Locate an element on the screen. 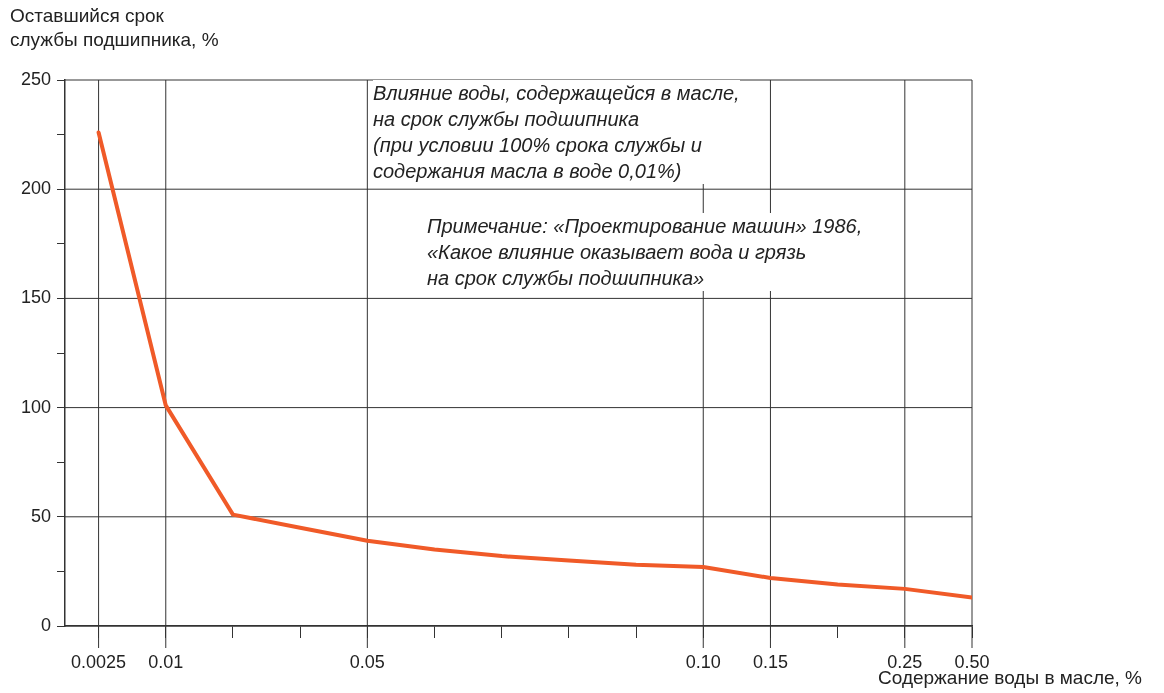 The image size is (1164, 693). y-tick-label: 150 is located at coordinates (35, 297).